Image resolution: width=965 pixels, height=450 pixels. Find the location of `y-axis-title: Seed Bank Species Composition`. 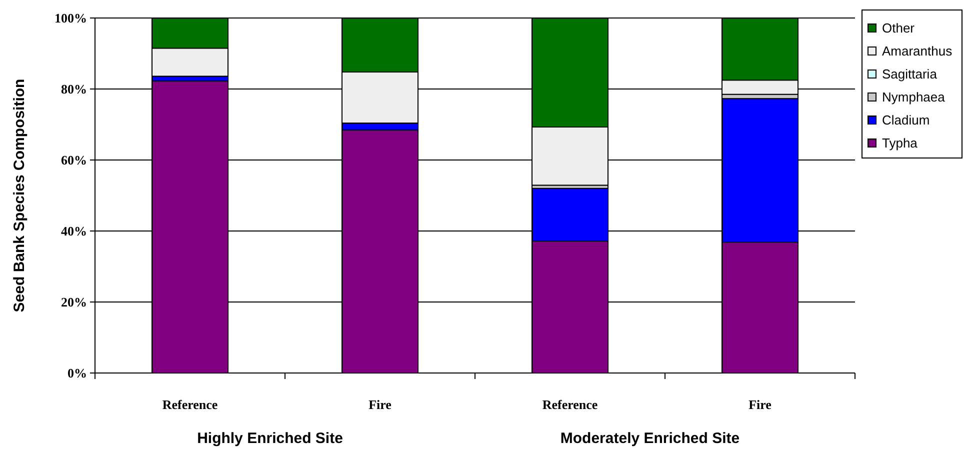

y-axis-title: Seed Bank Species Composition is located at coordinates (19, 195).